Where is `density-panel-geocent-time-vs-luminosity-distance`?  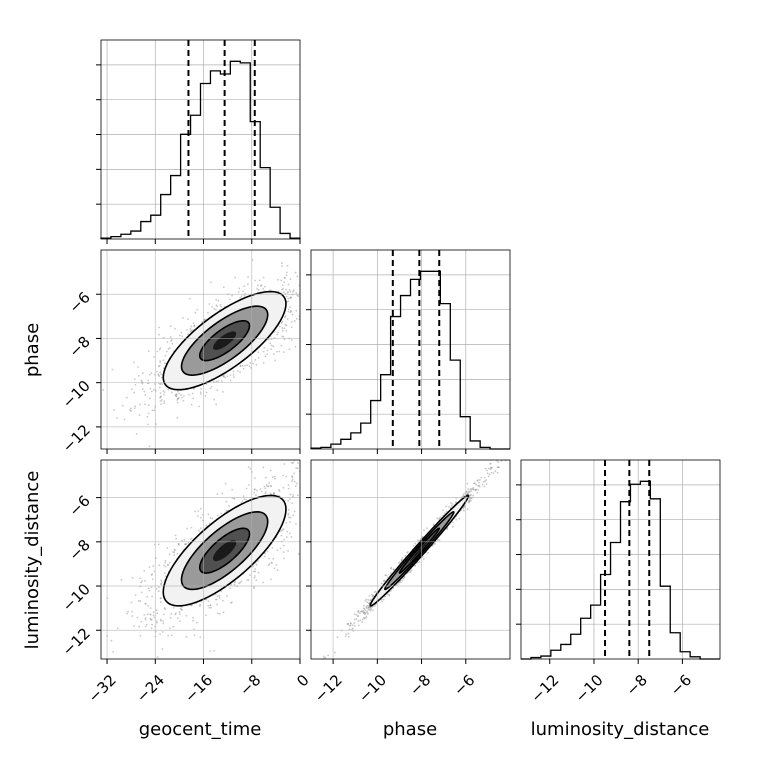 density-panel-geocent-time-vs-luminosity-distance is located at coordinates (203, 561).